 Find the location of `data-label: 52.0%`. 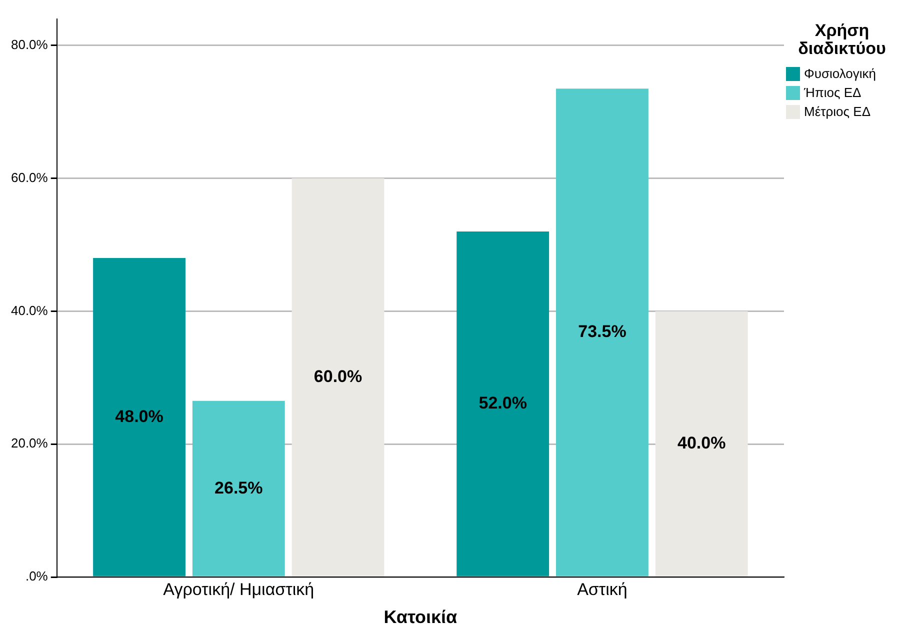

data-label: 52.0% is located at coordinates (502, 403).